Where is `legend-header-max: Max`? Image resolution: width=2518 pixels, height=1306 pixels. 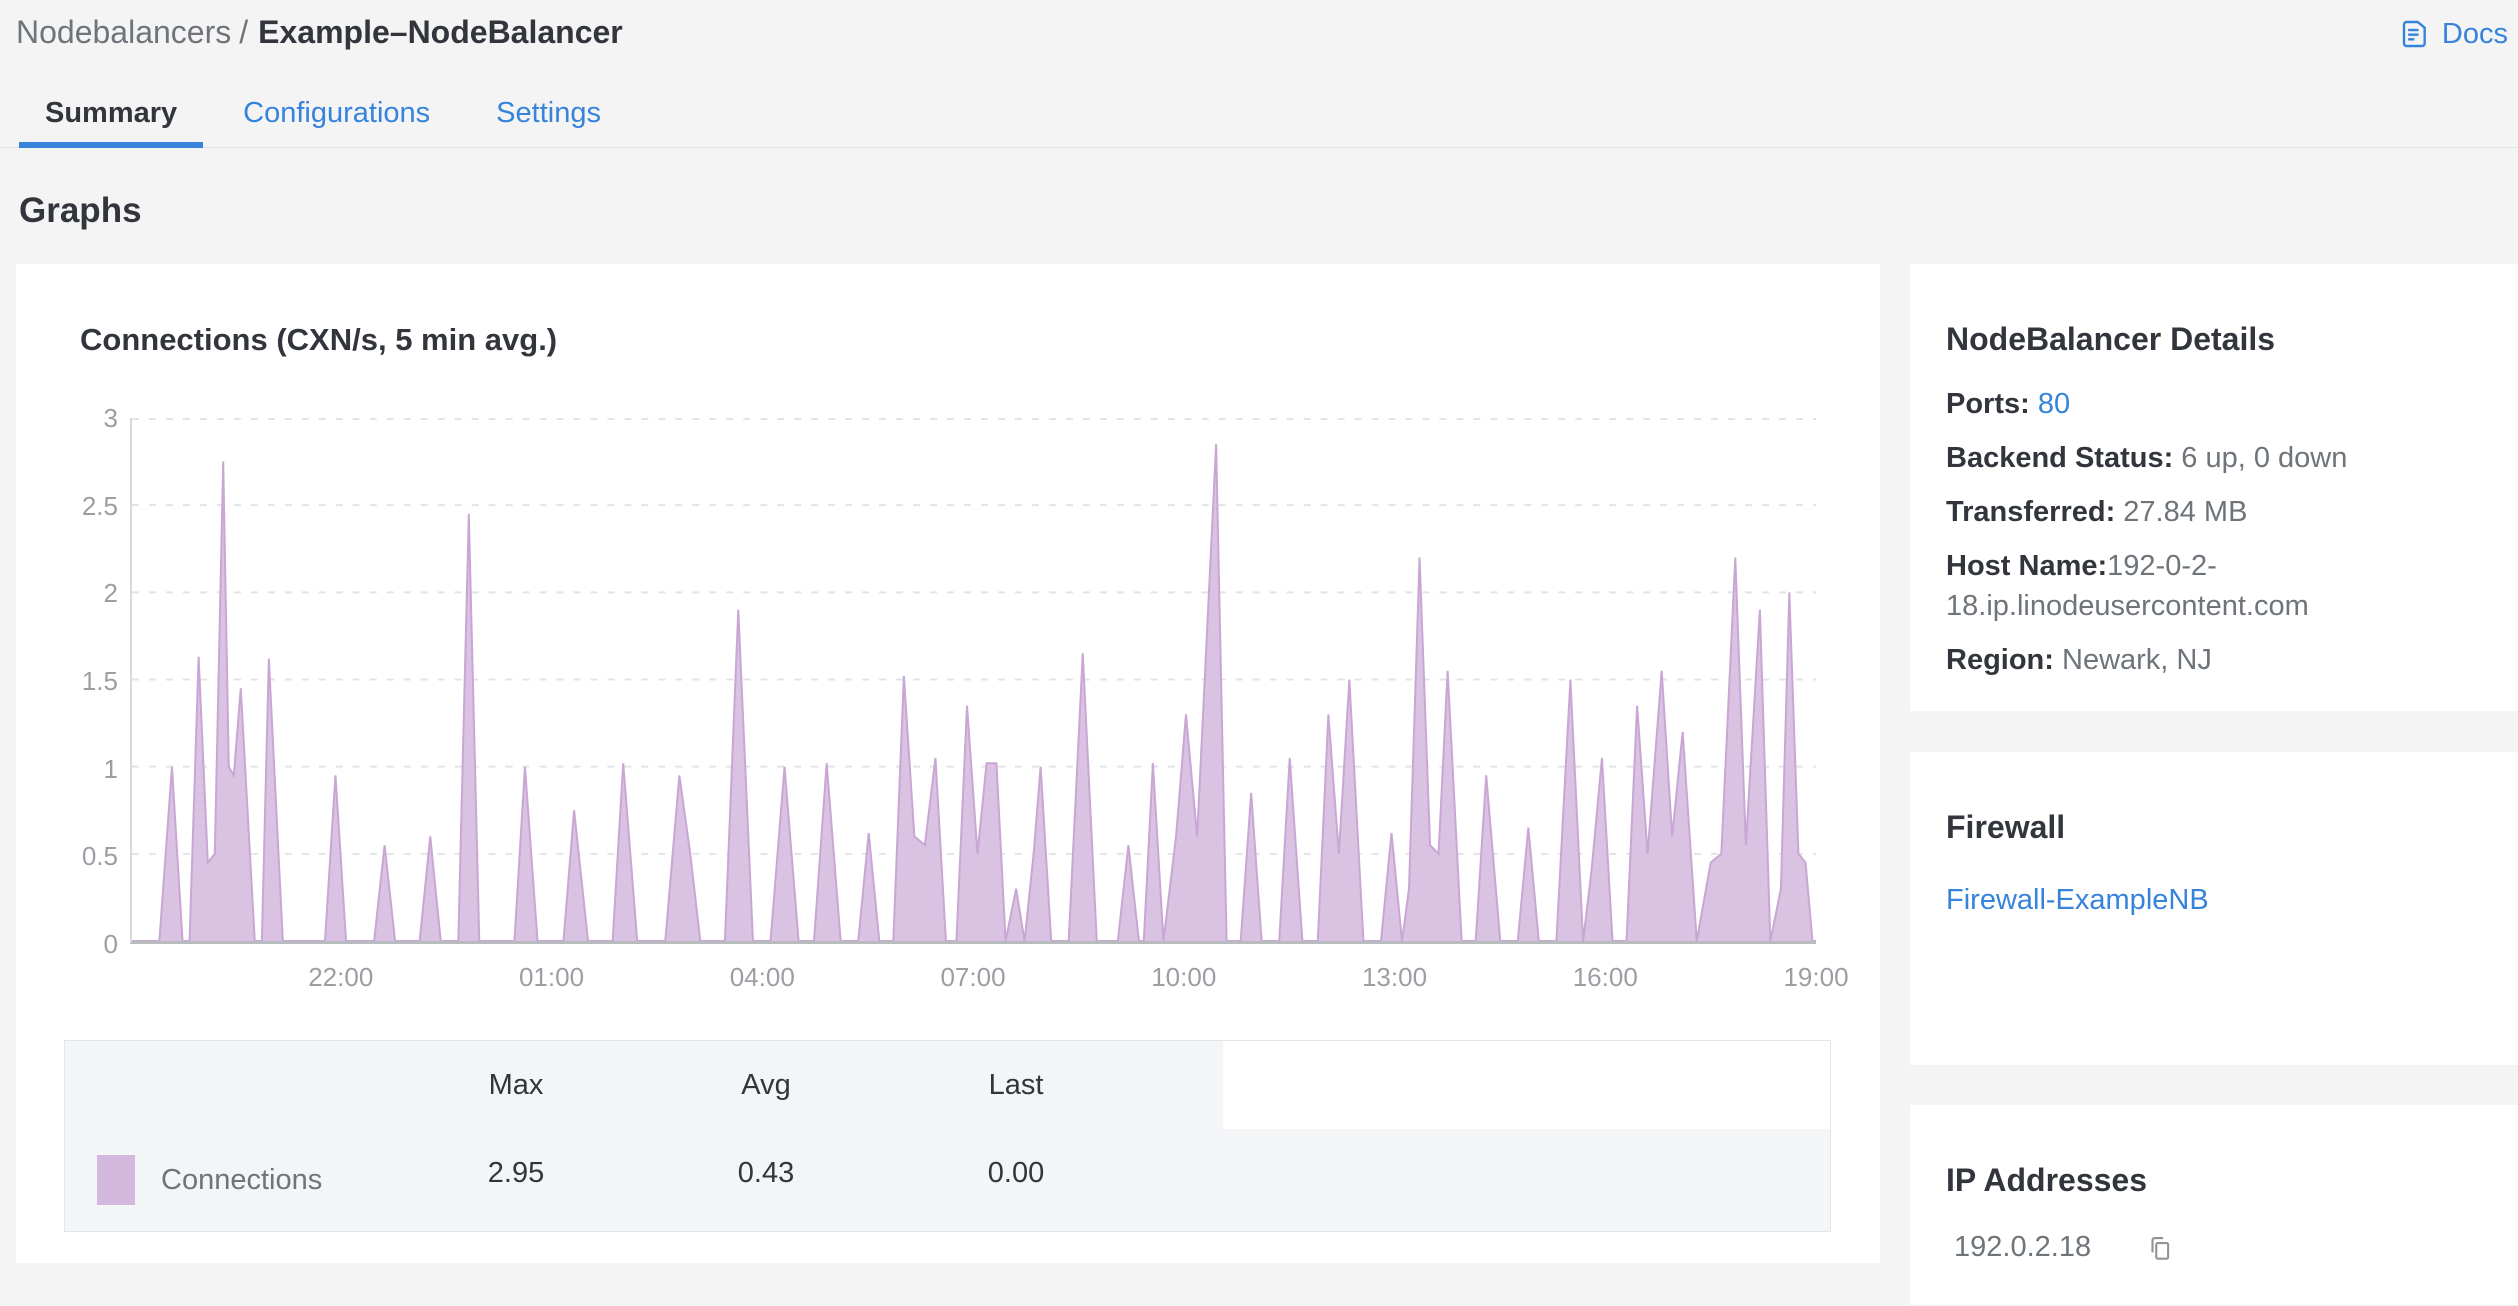 legend-header-max: Max is located at coordinates (516, 1085).